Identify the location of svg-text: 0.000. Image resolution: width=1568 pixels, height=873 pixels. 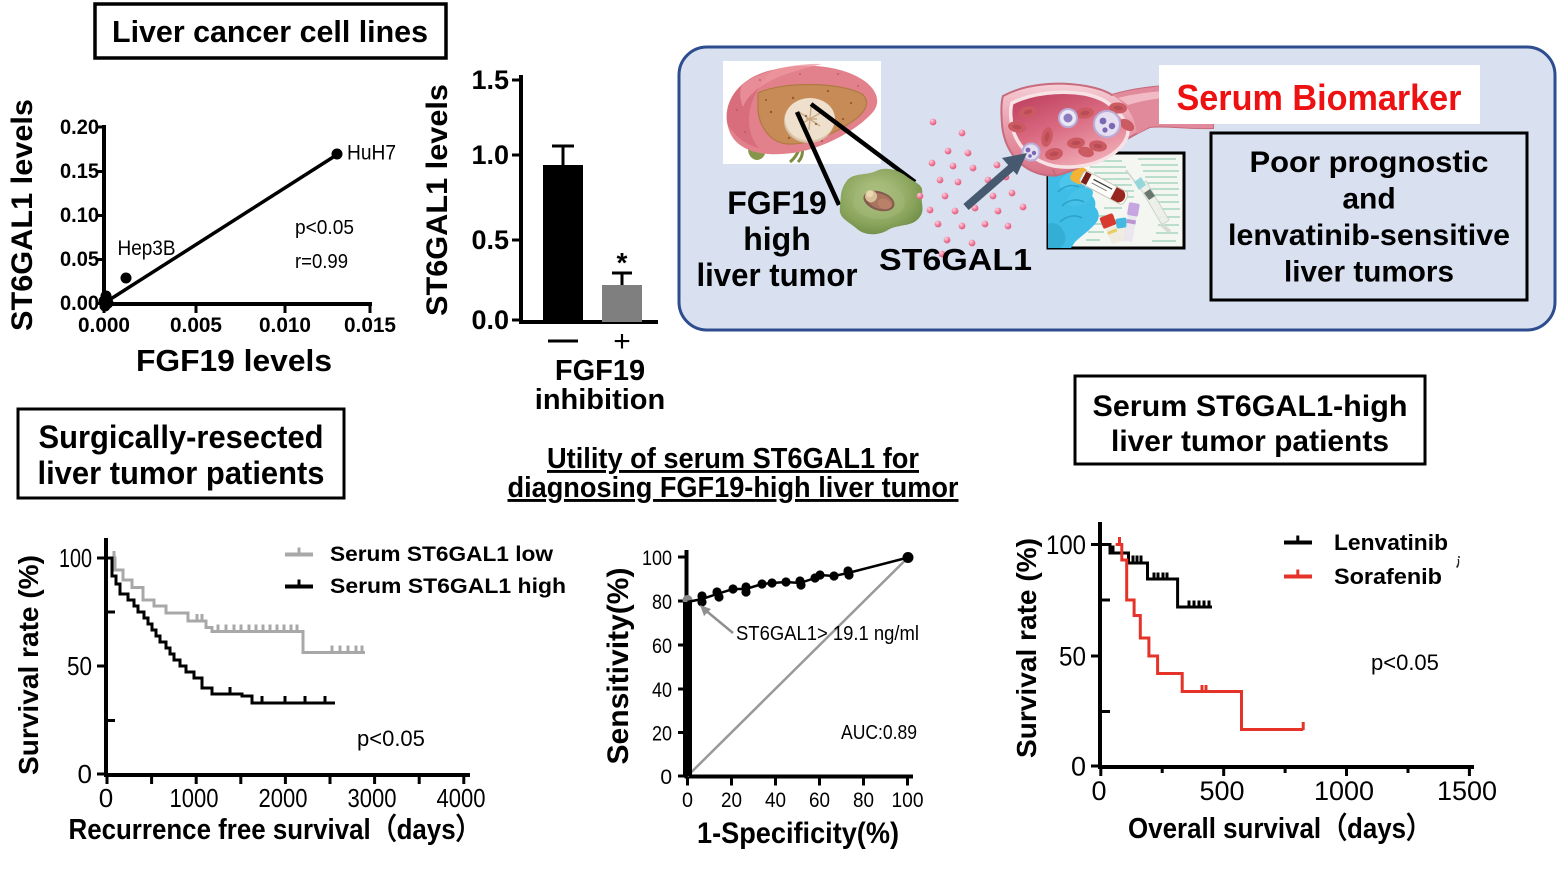
(104, 325).